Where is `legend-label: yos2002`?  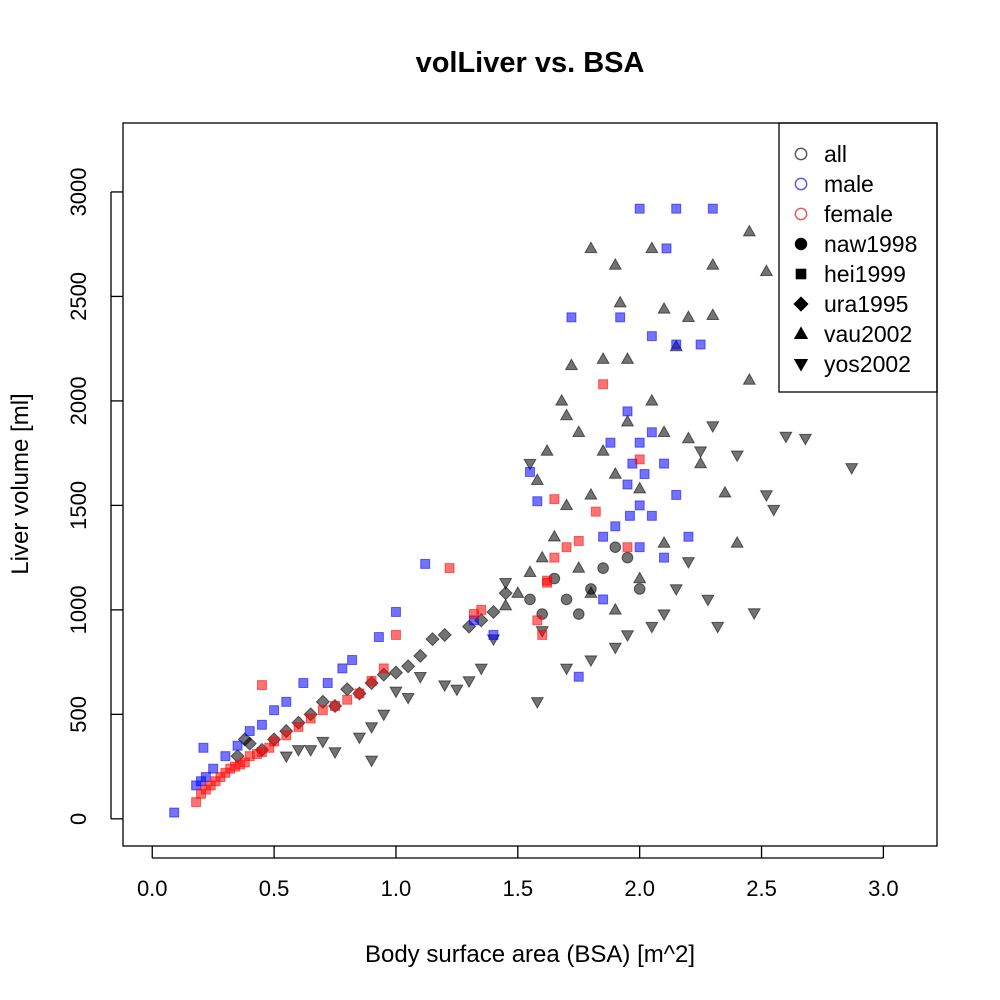
legend-label: yos2002 is located at coordinates (867, 364).